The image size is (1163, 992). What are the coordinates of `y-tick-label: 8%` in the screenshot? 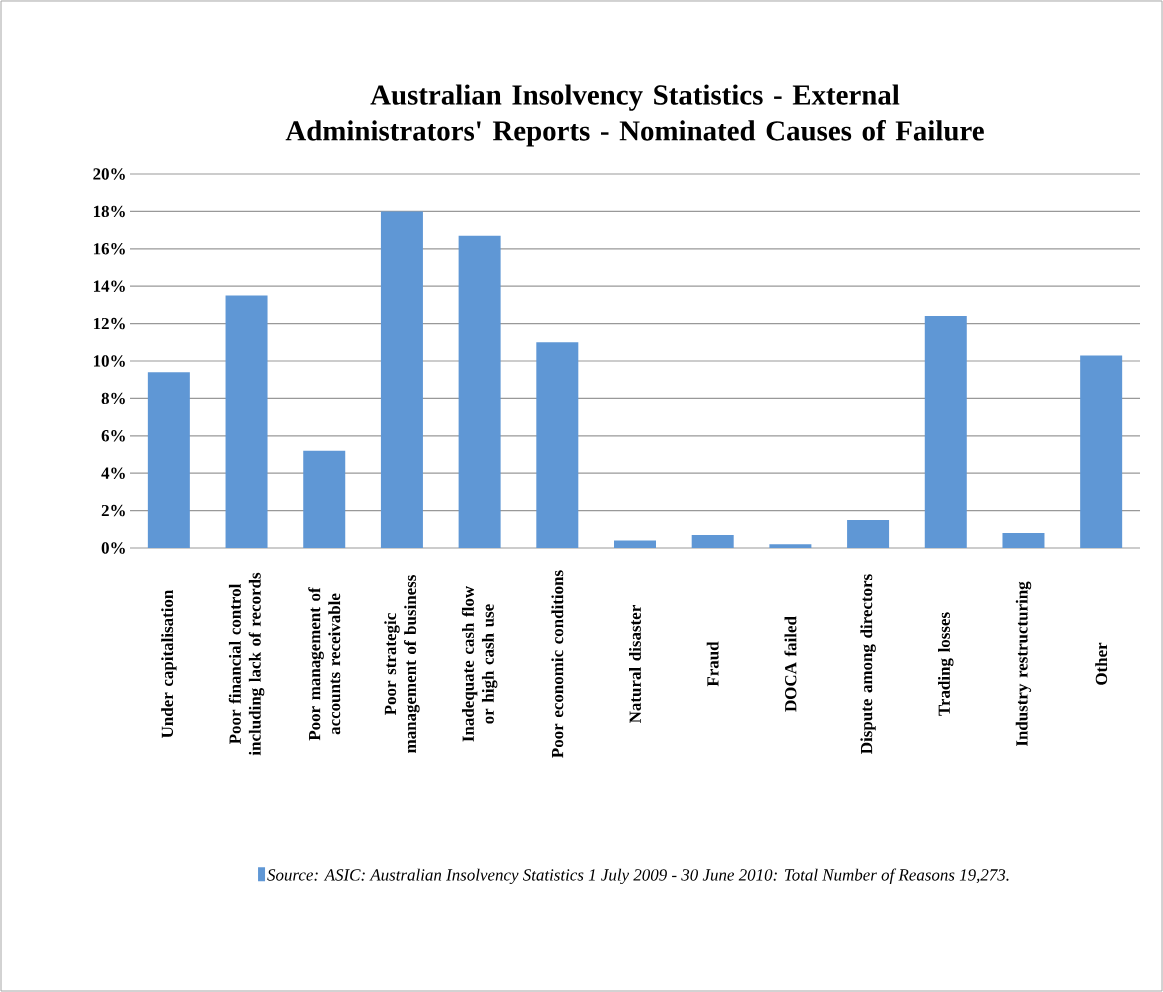 It's located at (113, 398).